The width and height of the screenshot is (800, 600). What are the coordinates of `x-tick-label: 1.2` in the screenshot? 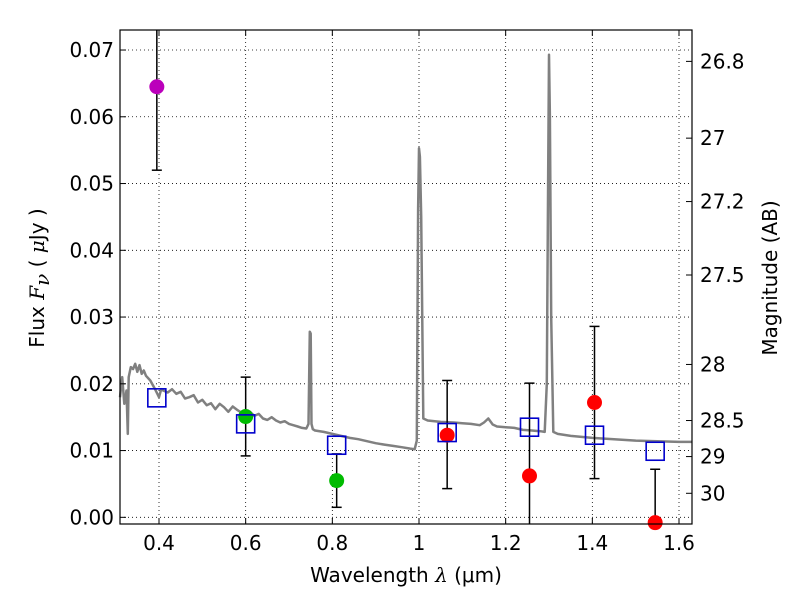 It's located at (506, 543).